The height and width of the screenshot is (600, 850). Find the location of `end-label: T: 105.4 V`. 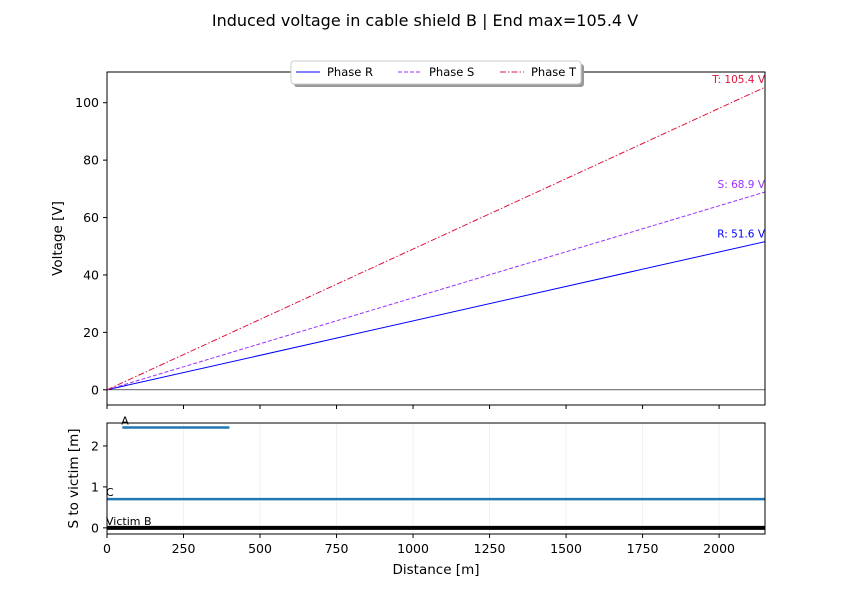

end-label: T: 105.4 V is located at coordinates (738, 80).